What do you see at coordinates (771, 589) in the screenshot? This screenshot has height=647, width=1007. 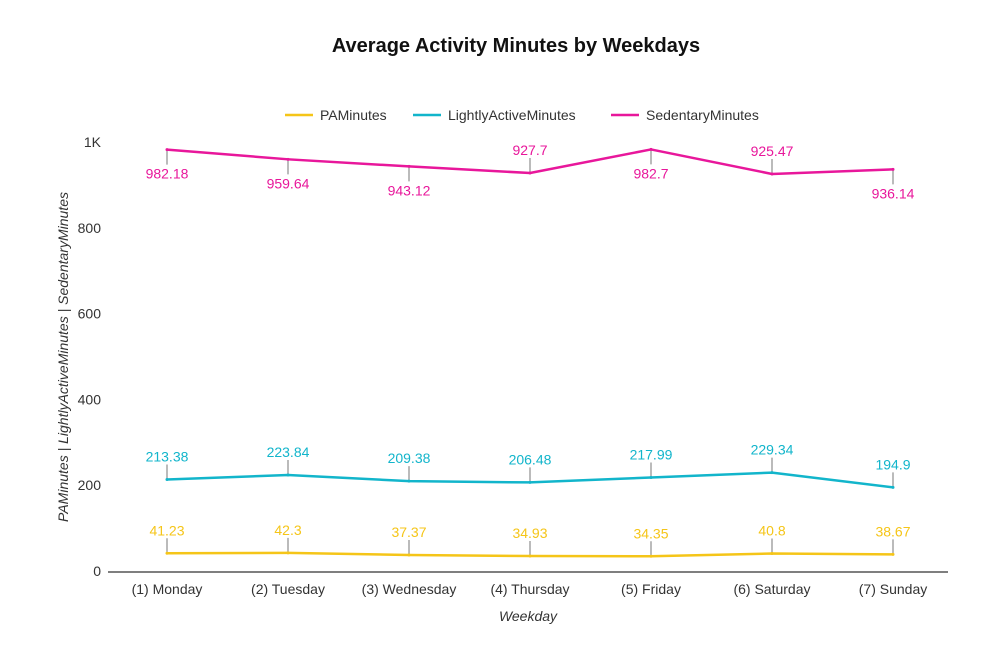 I see `x-tick-label: (6) Saturday` at bounding box center [771, 589].